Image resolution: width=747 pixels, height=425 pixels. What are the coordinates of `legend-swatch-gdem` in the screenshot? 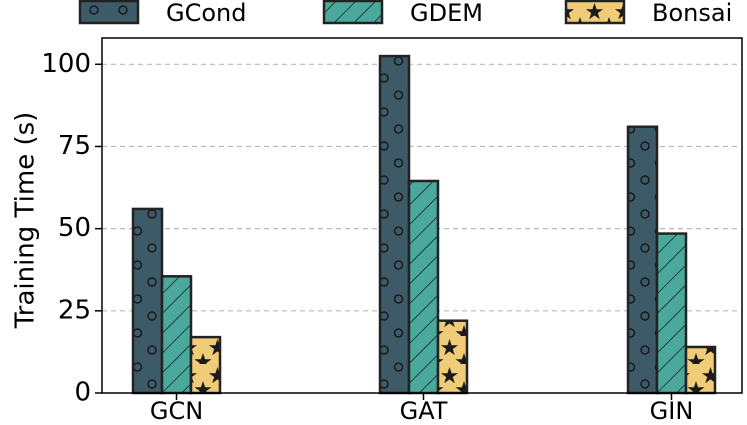 It's located at (353, 12).